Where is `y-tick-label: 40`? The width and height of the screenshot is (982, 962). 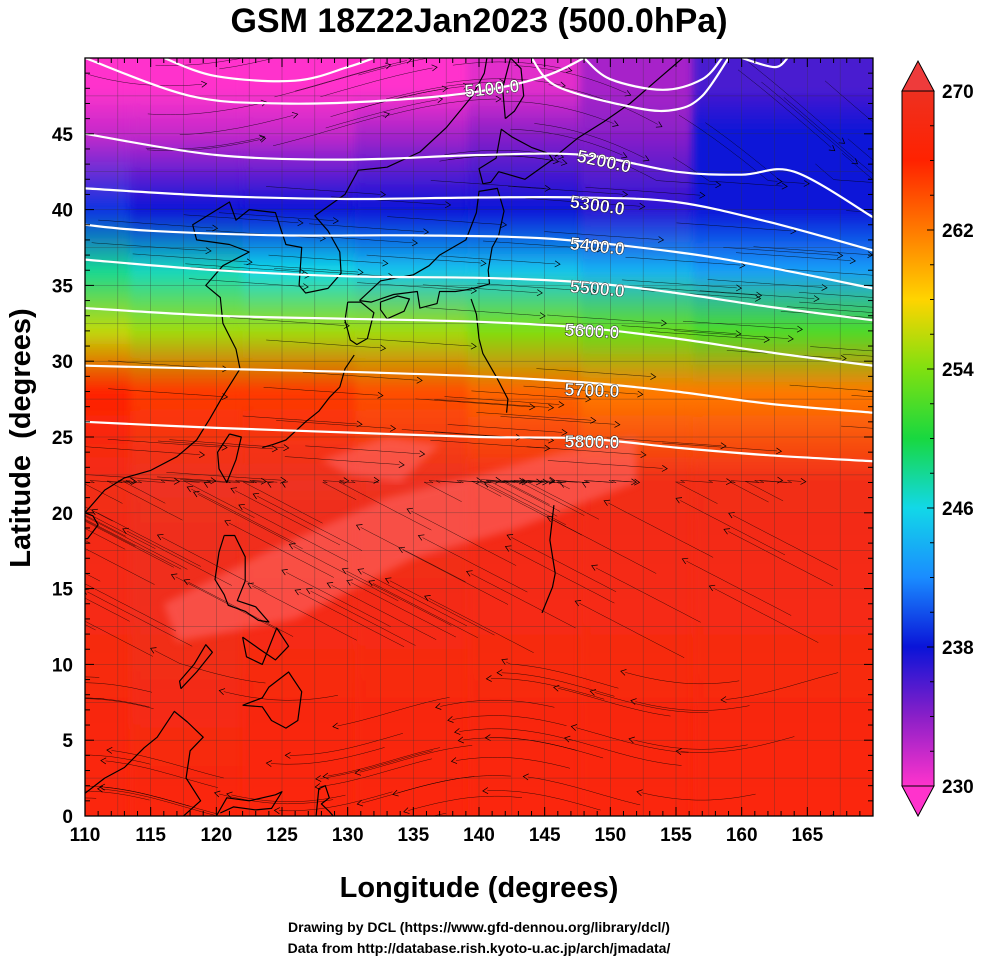 y-tick-label: 40 is located at coordinates (62, 211).